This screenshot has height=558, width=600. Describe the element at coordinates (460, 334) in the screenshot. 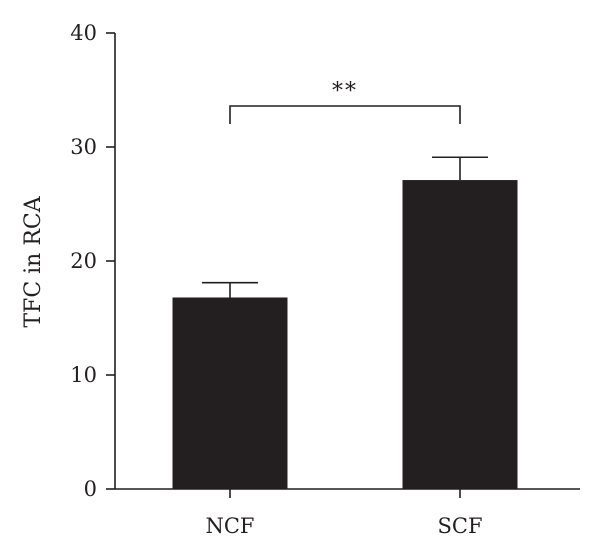

I see `bar-scf` at that location.